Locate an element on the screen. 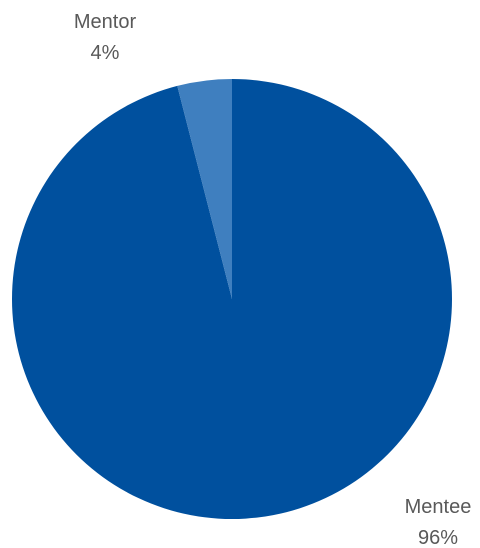 This screenshot has height=548, width=480. slice-label-mentee-name: Mentee is located at coordinates (438, 507).